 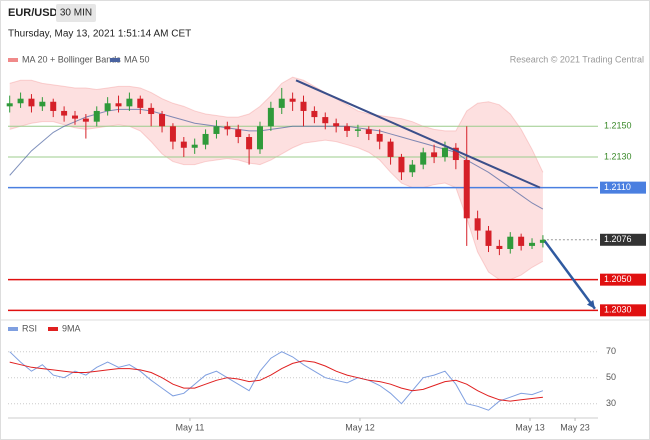 I want to click on legend-label: MA 20 + Bollinger Bands, so click(x=71, y=59).